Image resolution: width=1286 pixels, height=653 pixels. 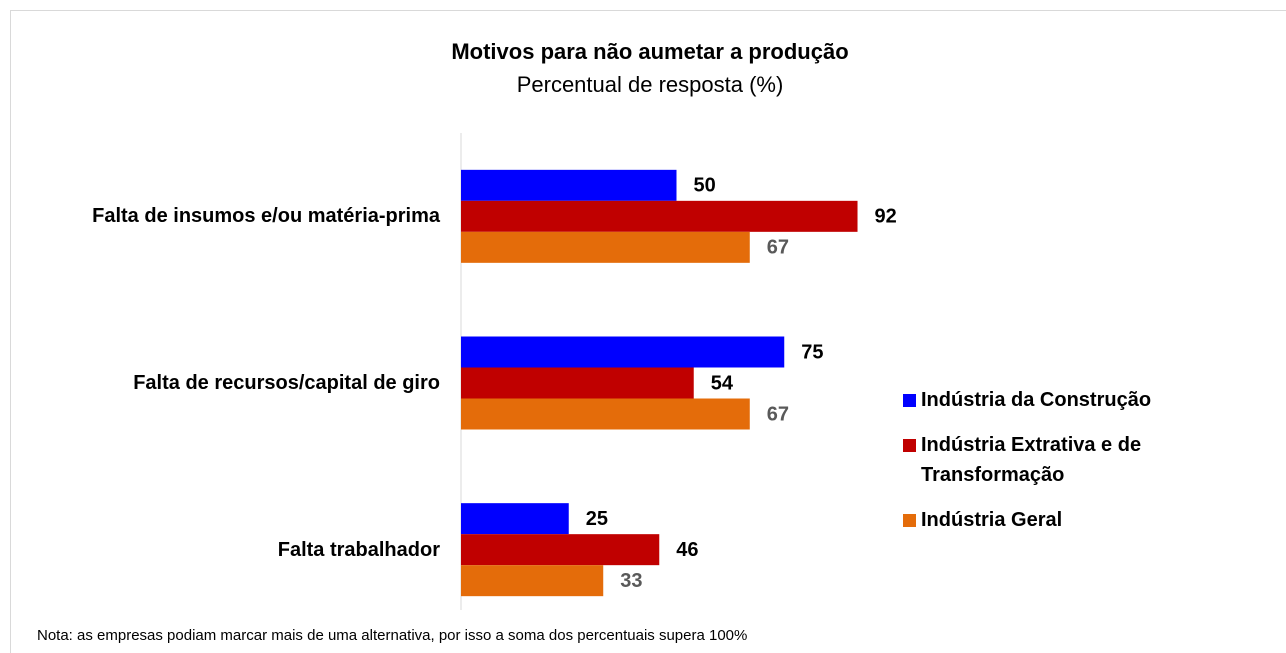 What do you see at coordinates (812, 352) in the screenshot?
I see `value-label: 75` at bounding box center [812, 352].